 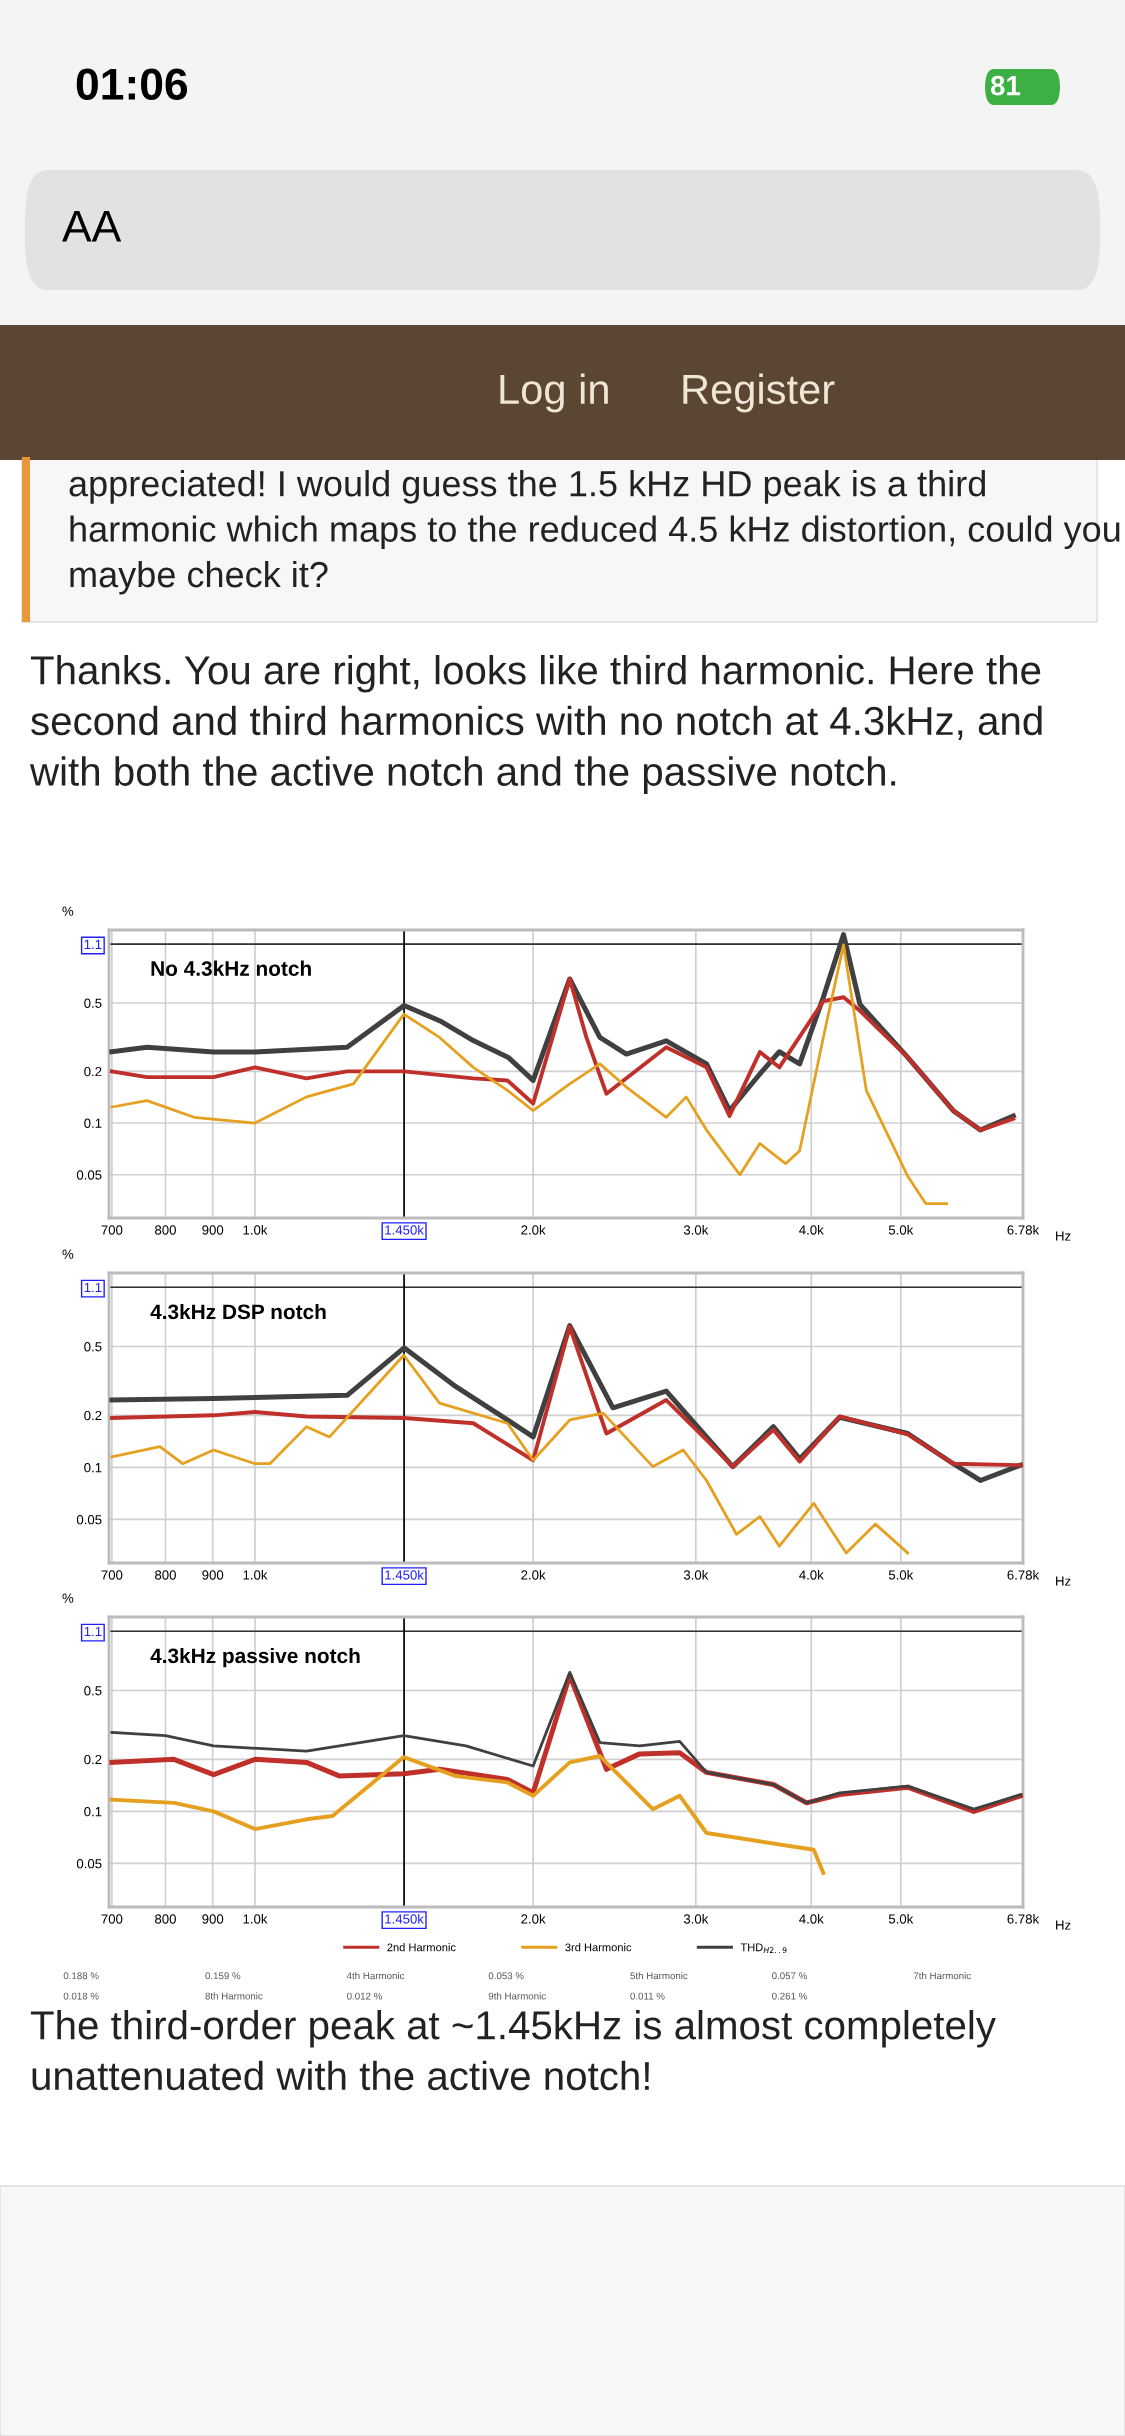 I want to click on text: Log in, so click(x=554, y=393).